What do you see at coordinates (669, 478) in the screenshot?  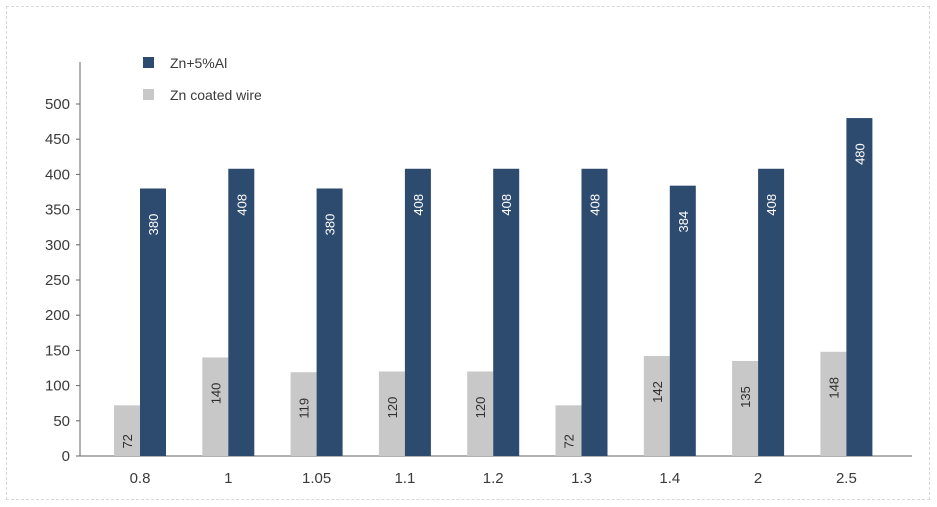 I see `x-tick-label: 1.4` at bounding box center [669, 478].